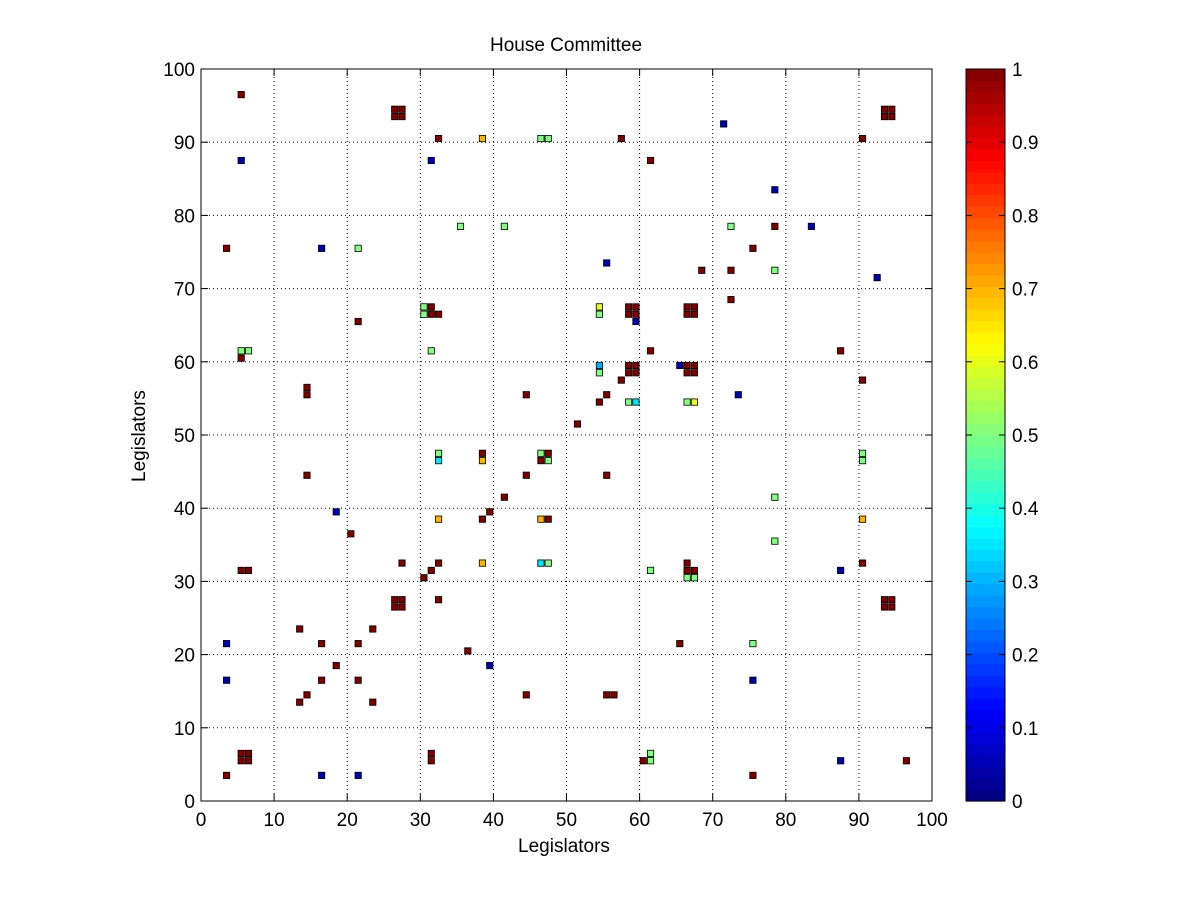 The width and height of the screenshot is (1200, 900). What do you see at coordinates (785, 820) in the screenshot?
I see `x-tick-label: 80` at bounding box center [785, 820].